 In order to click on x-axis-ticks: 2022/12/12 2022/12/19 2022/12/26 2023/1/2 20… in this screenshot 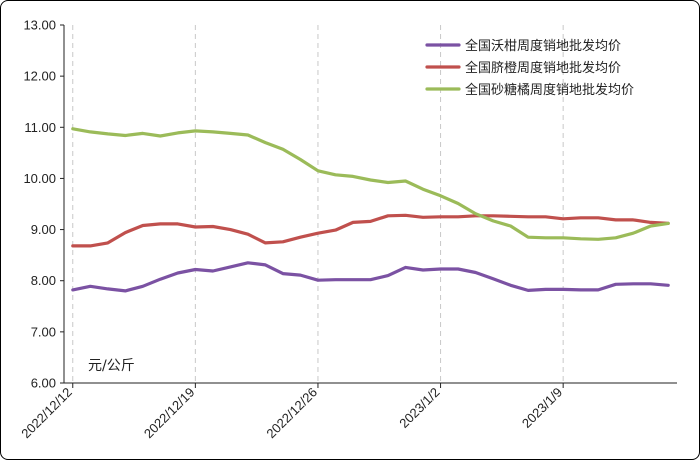, I will do `click(291, 412)`.